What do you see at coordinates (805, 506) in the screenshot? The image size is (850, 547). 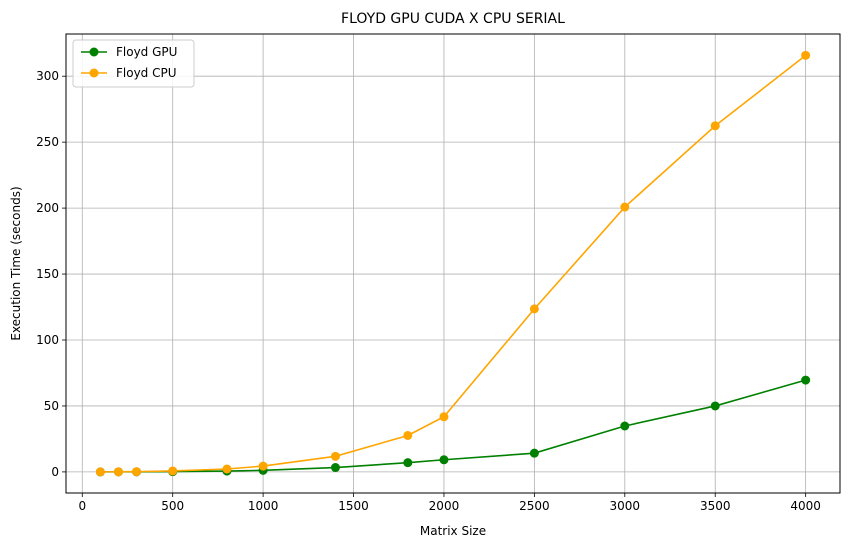 I see `x-tick-label: 4000` at bounding box center [805, 506].